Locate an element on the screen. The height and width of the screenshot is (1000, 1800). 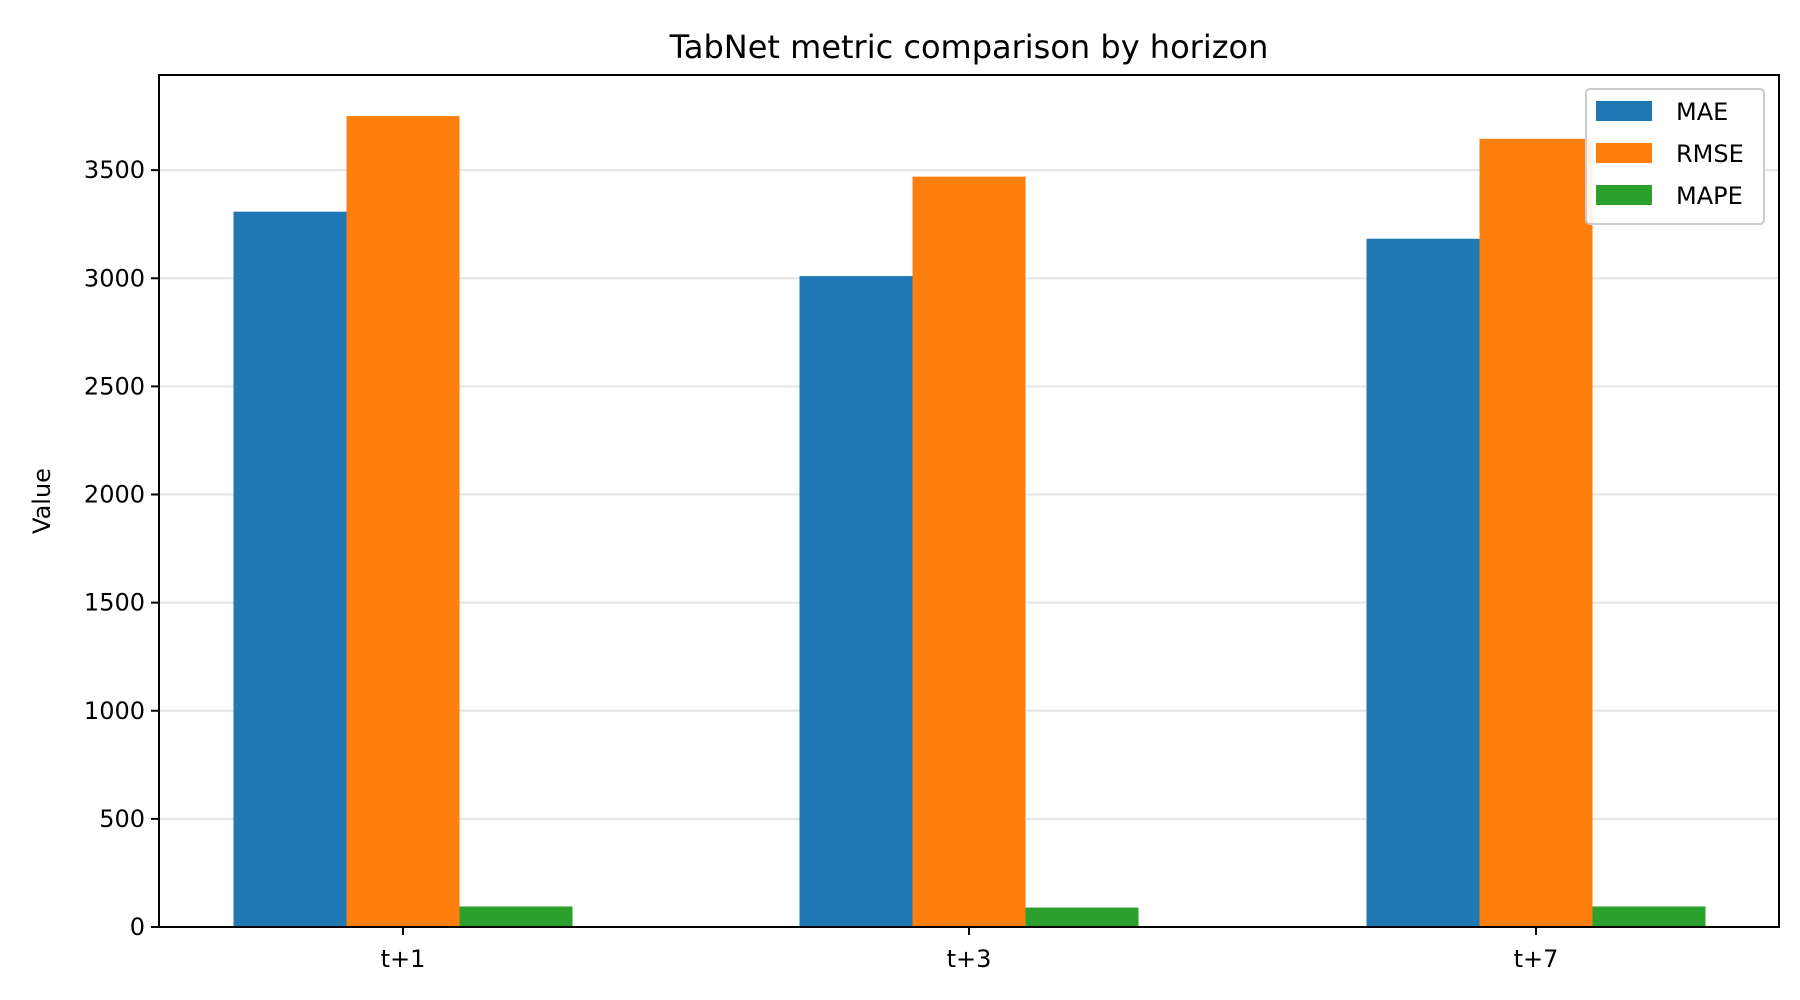
x-tick-label: t+7 is located at coordinates (1536, 959).